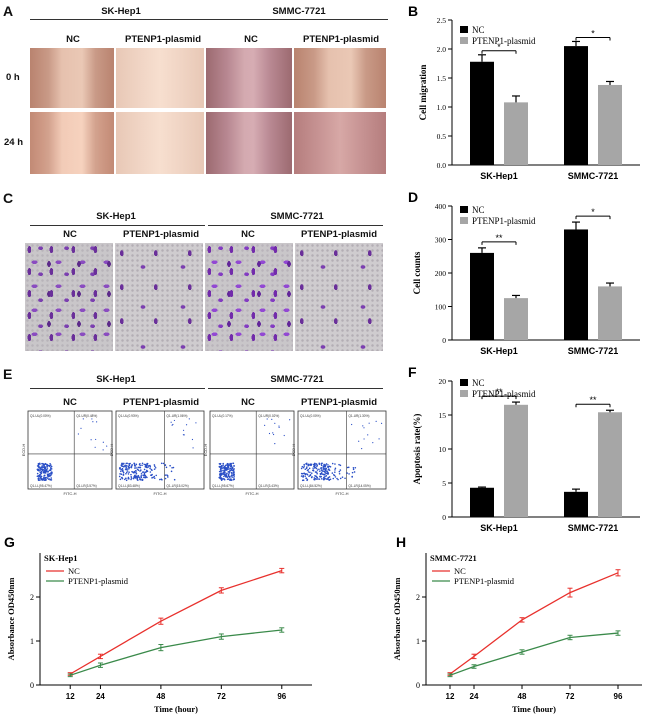 The height and width of the screenshot is (718, 650). I want to click on x-tick-label: SMMC-7721, so click(593, 175).